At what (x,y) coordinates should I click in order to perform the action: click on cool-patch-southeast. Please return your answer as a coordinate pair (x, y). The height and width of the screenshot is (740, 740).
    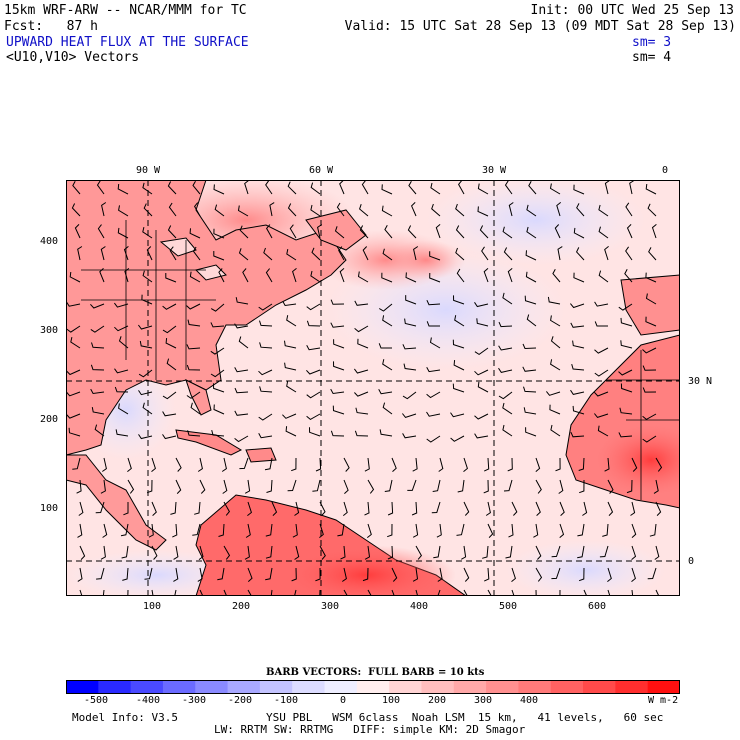
    Looking at the image, I should click on (586, 568).